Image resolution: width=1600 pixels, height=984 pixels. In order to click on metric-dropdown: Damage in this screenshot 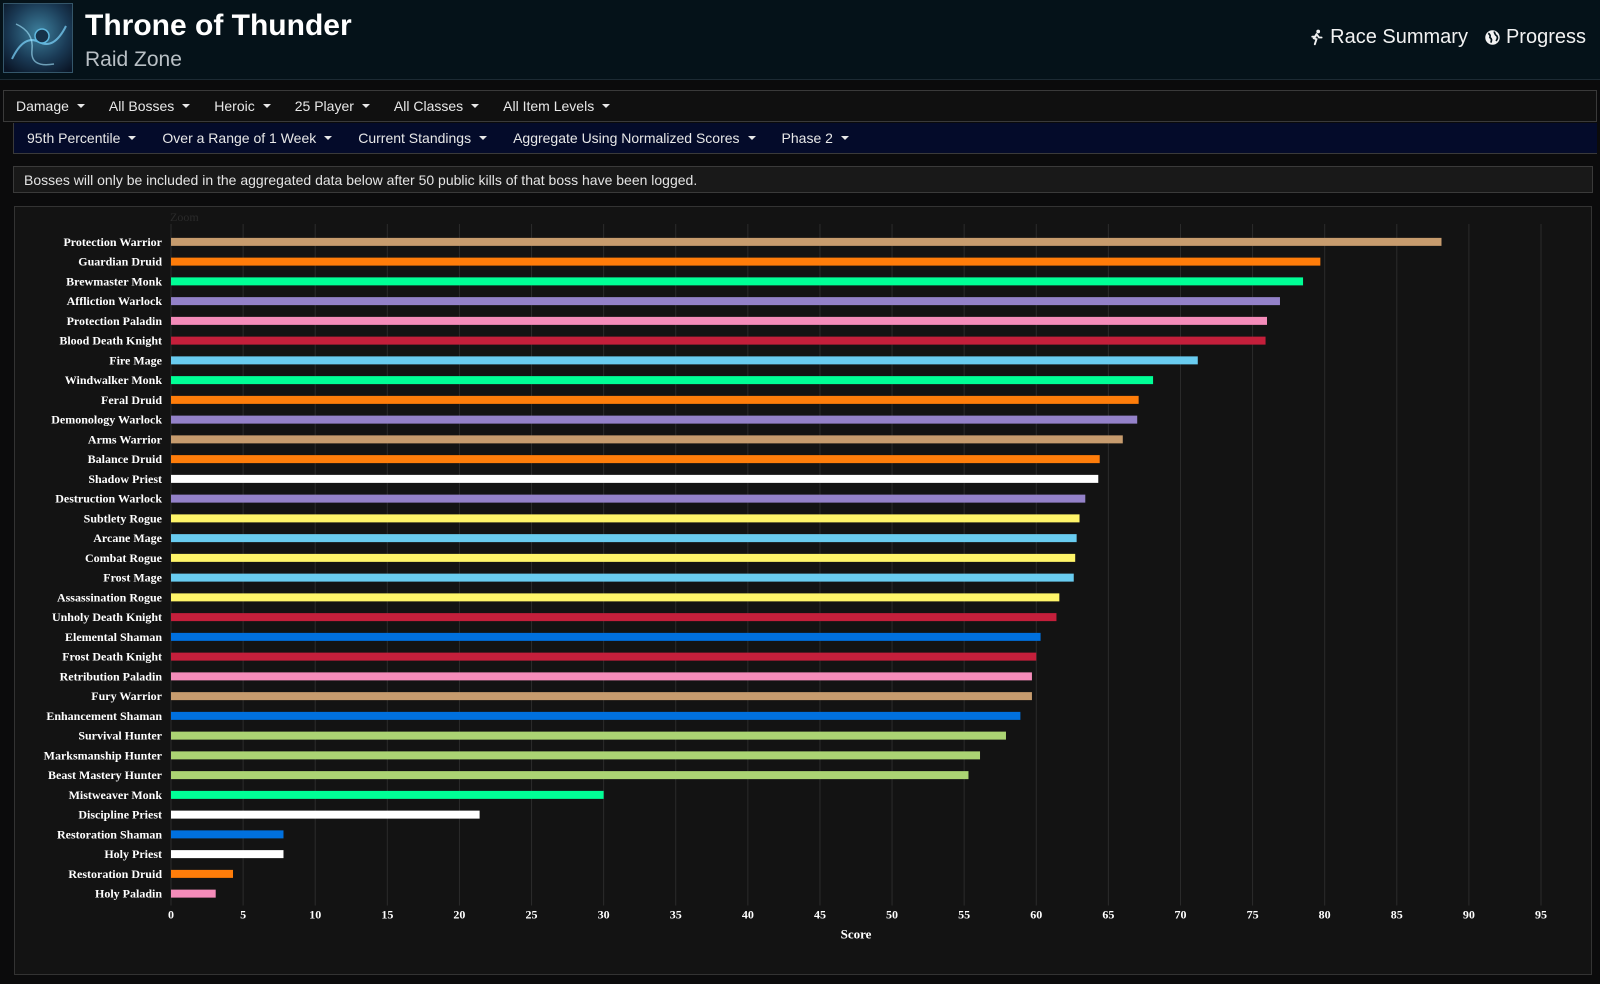, I will do `click(50, 106)`.